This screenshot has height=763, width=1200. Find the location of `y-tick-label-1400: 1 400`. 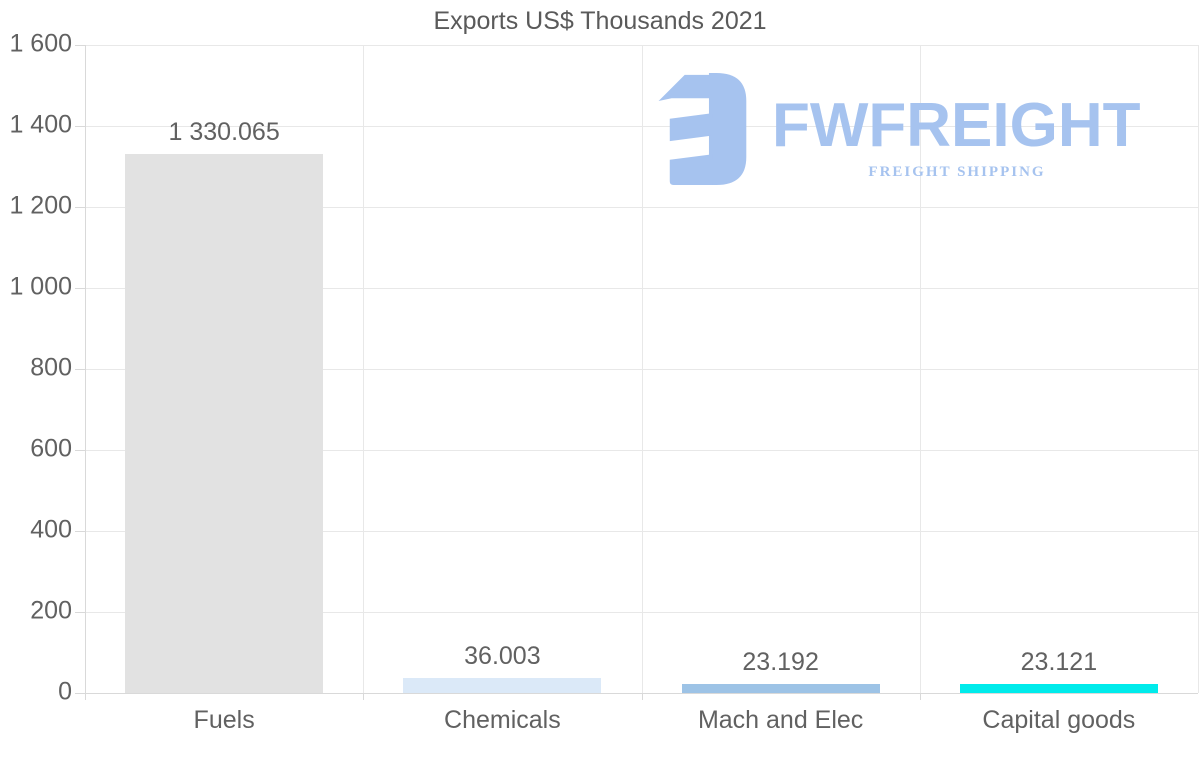

y-tick-label-1400: 1 400 is located at coordinates (40, 124).